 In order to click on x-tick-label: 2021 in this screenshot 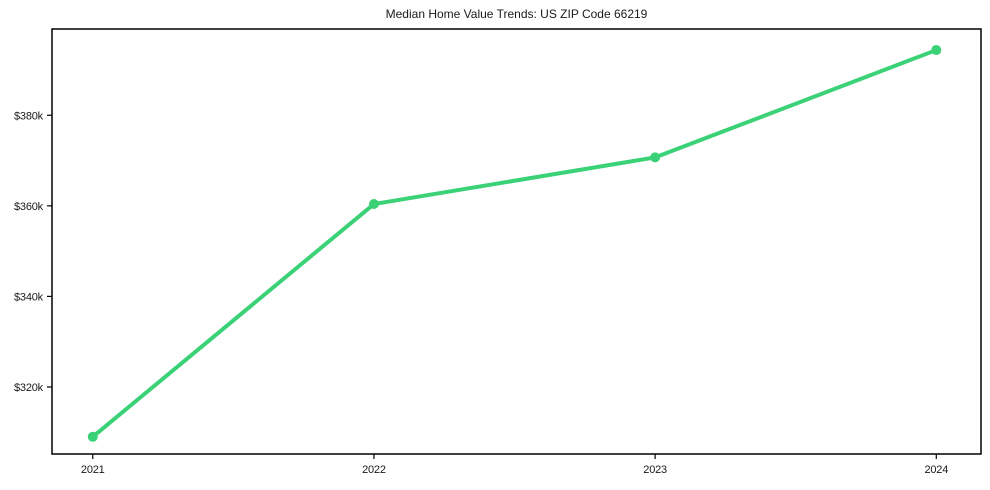, I will do `click(93, 470)`.